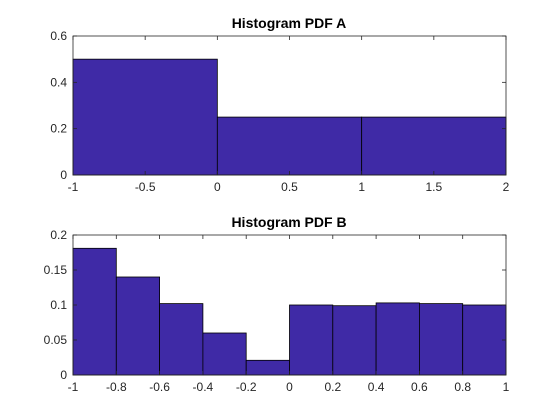  Describe the element at coordinates (246, 387) in the screenshot. I see `histogram-b-xtick-label-4: -0.2` at that location.